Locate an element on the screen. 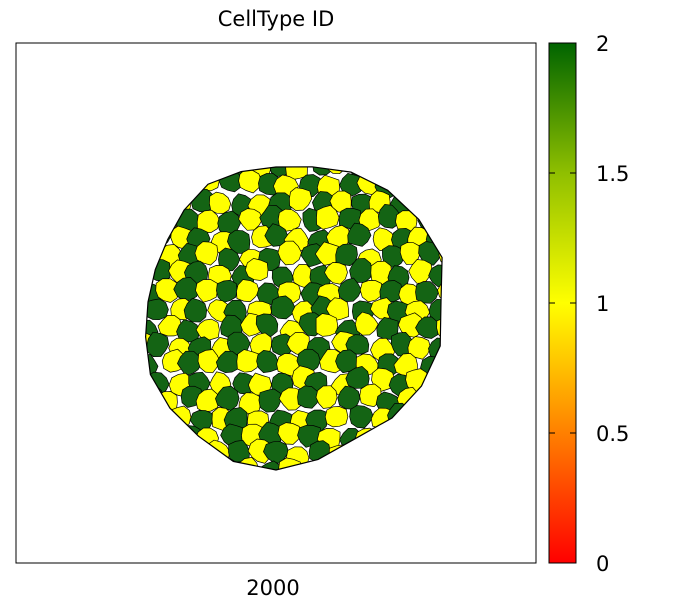  colorbar-tick-label: 1 is located at coordinates (602, 304).